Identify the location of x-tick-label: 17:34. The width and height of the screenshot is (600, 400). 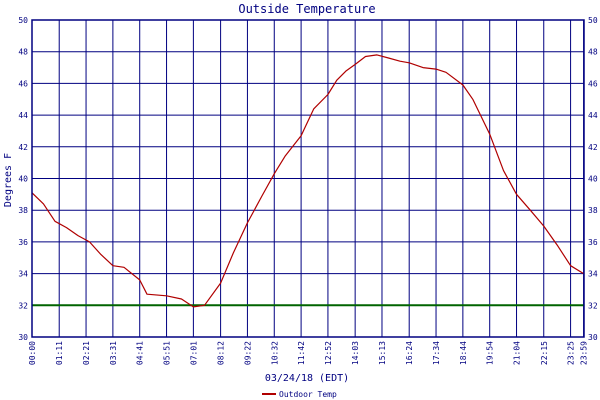
(436, 353).